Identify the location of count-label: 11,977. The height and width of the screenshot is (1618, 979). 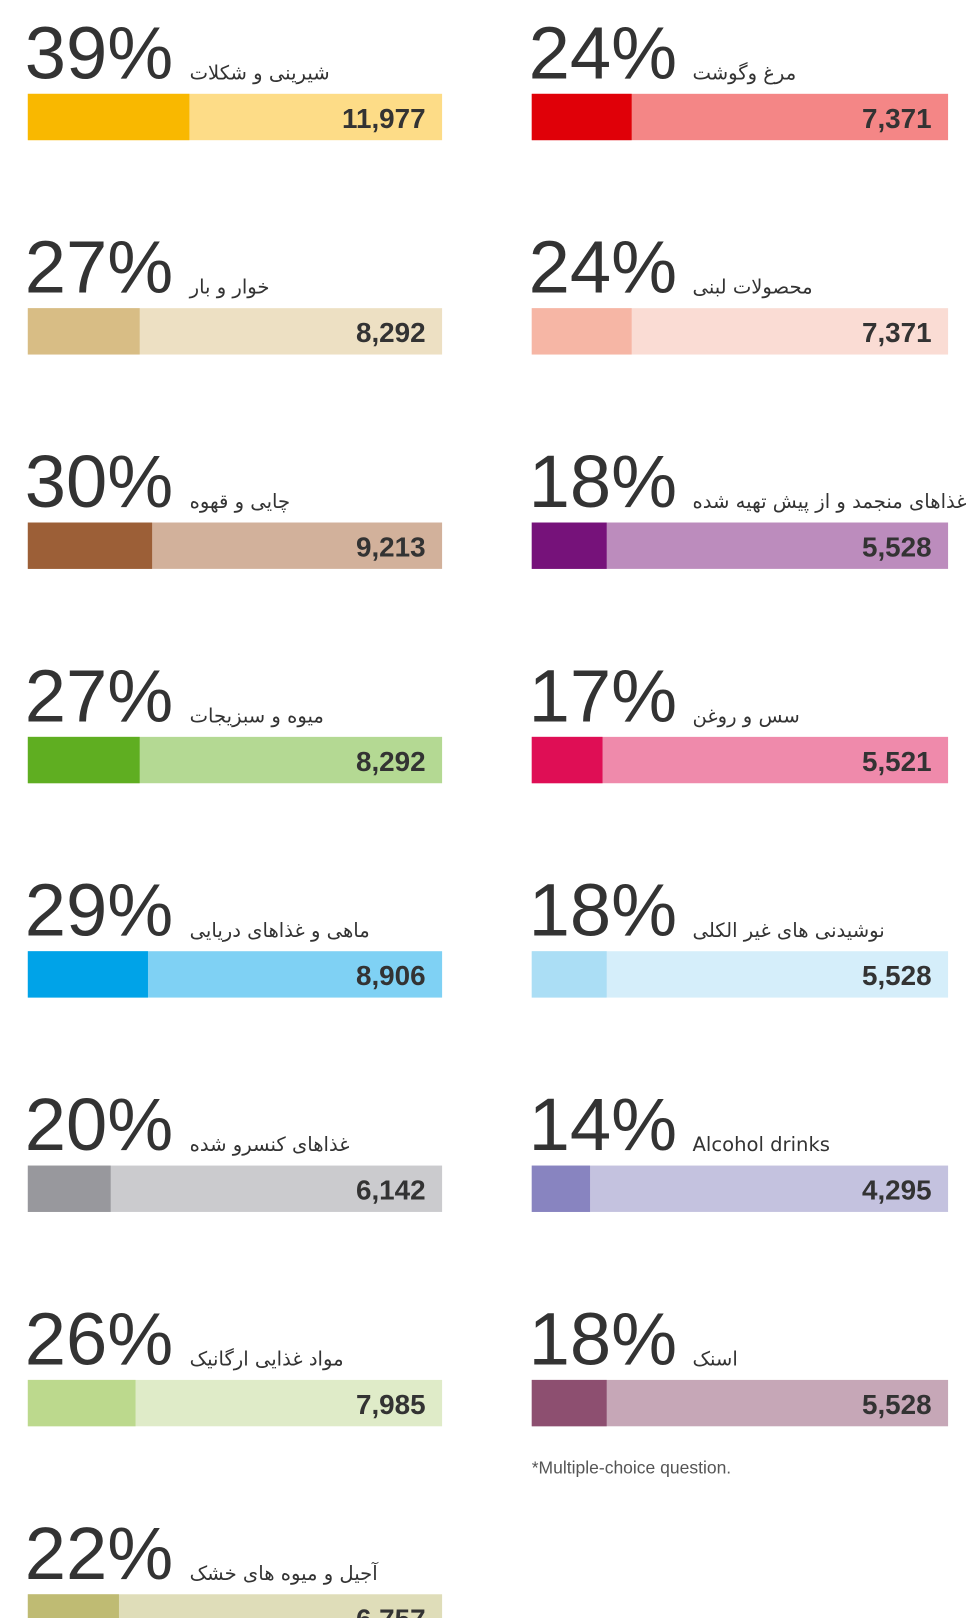
(384, 118).